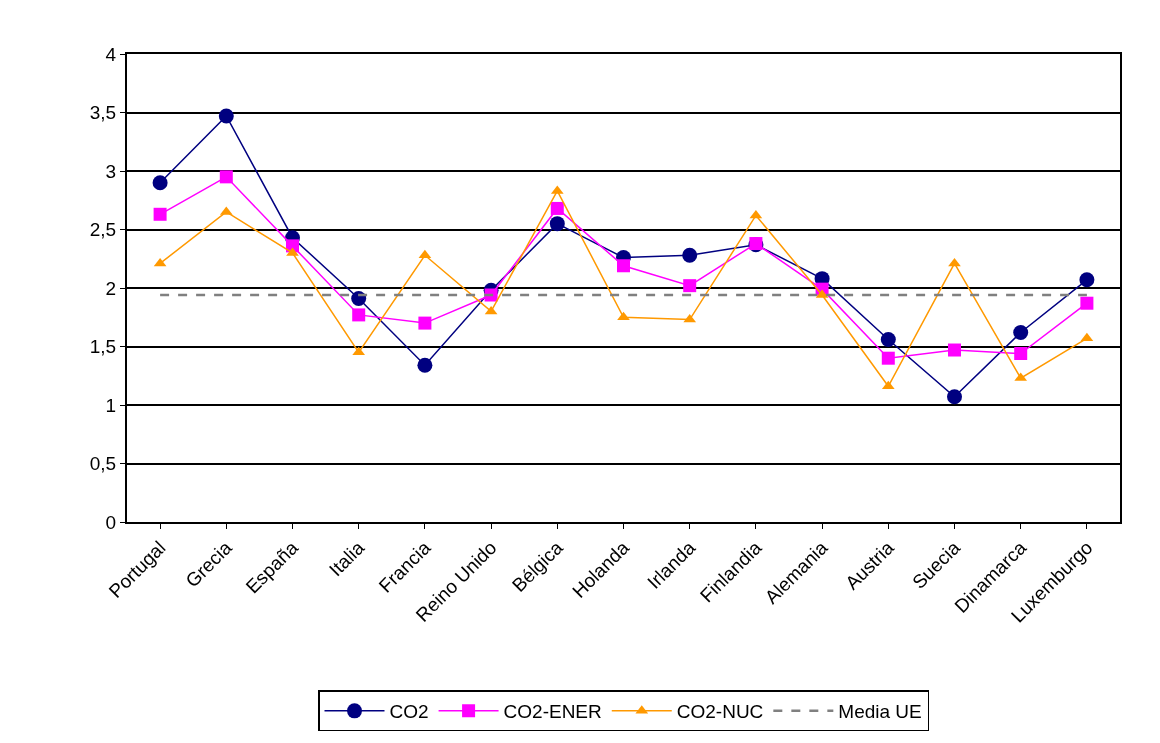 The image size is (1160, 743). What do you see at coordinates (720, 712) in the screenshot?
I see `legend-label: CO2-NUC` at bounding box center [720, 712].